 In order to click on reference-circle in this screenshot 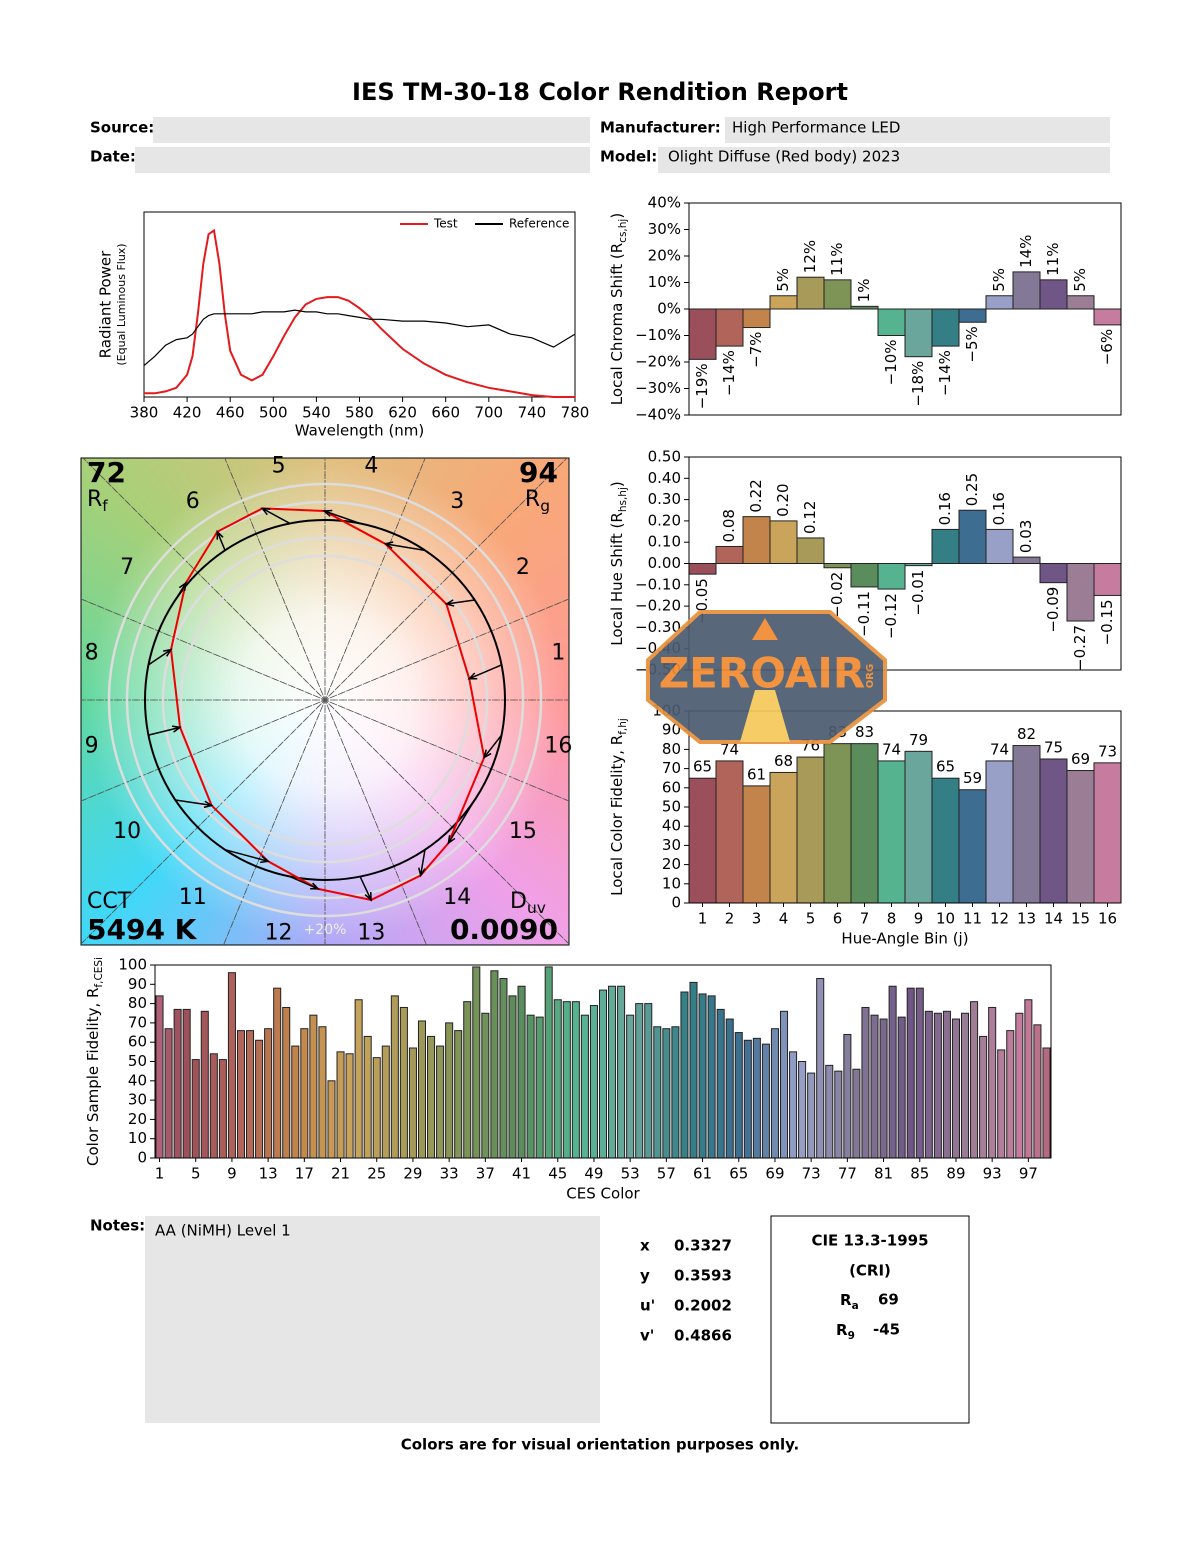, I will do `click(325, 700)`.